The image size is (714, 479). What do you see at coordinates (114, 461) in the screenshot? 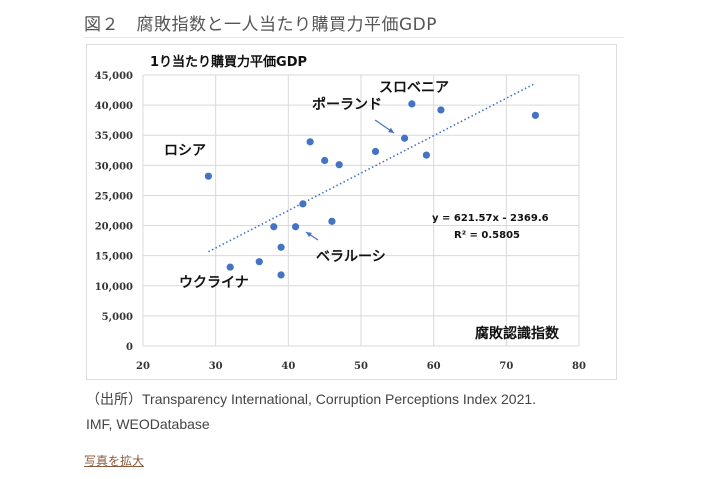
I see `enlarge-photo-link: 写真を拡大` at bounding box center [114, 461].